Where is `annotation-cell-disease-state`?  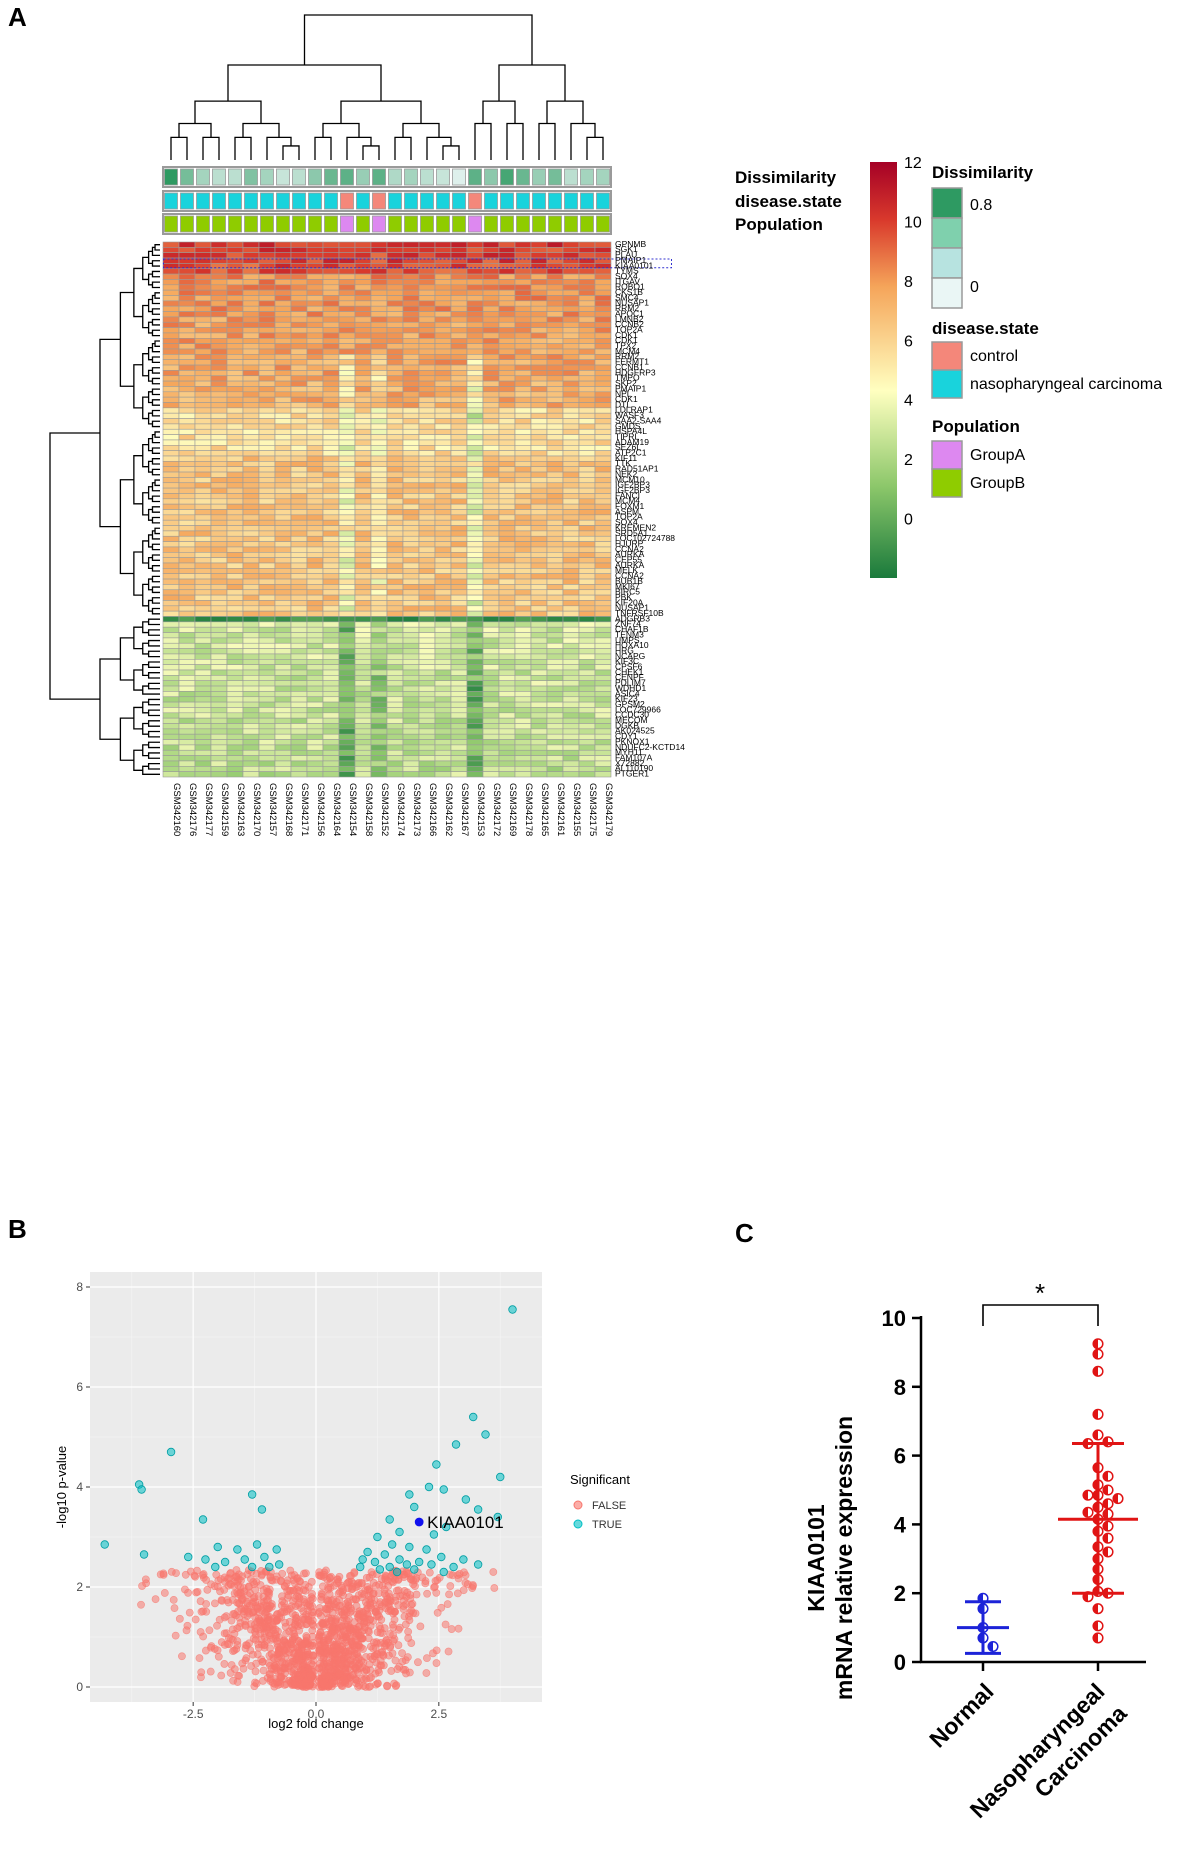
annotation-cell-disease-state is located at coordinates (427, 201).